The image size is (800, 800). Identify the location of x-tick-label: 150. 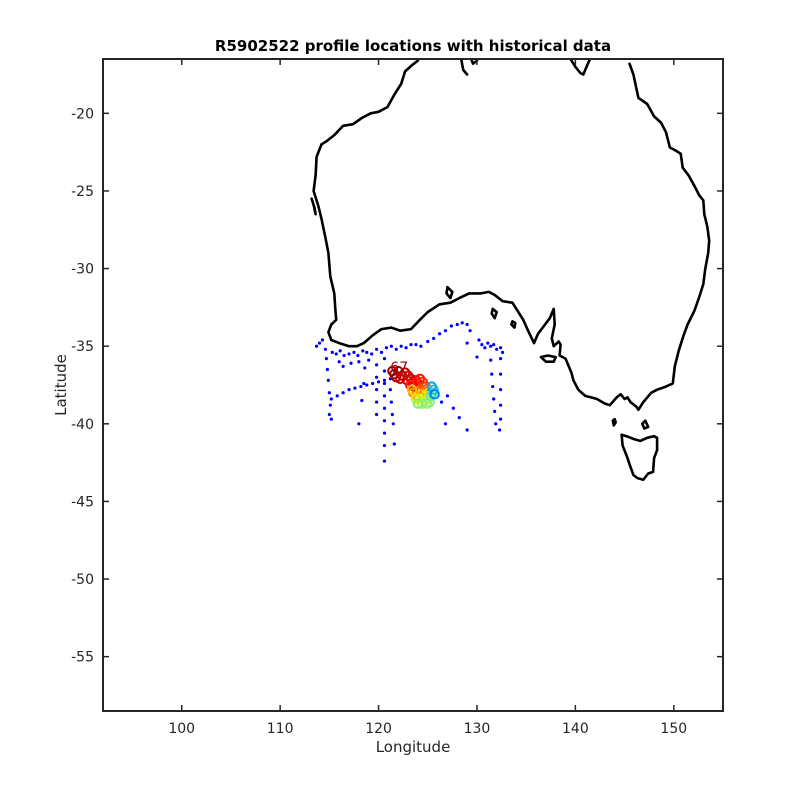
(673, 729).